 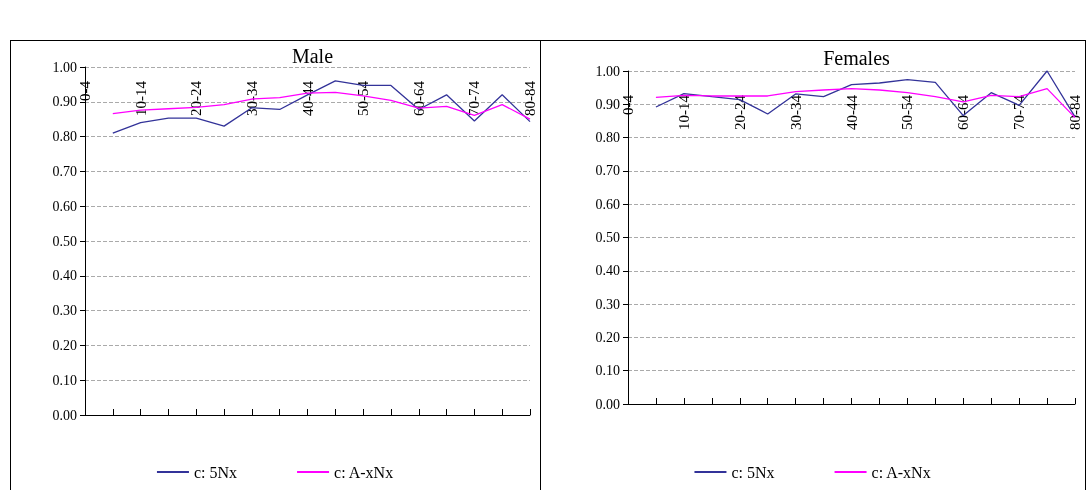 What do you see at coordinates (857, 58) in the screenshot?
I see `chart-title: Females` at bounding box center [857, 58].